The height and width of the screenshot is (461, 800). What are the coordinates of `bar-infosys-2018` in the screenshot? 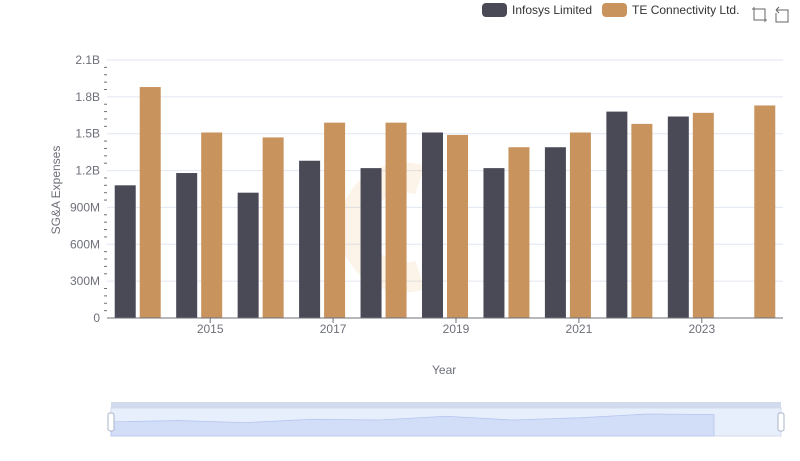 It's located at (371, 243).